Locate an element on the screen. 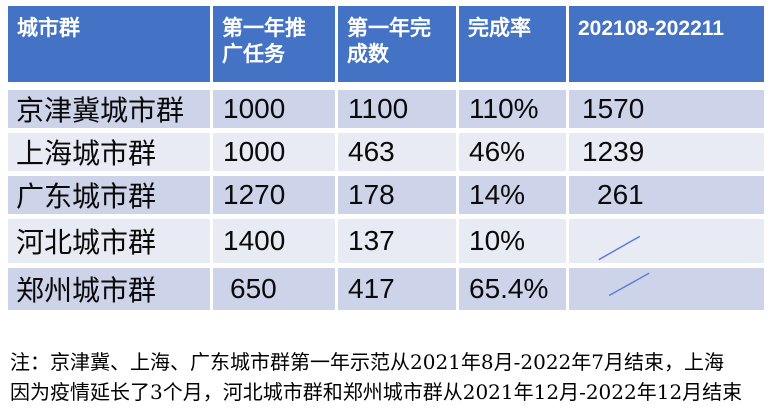  task-cell: 650 is located at coordinates (274, 289).